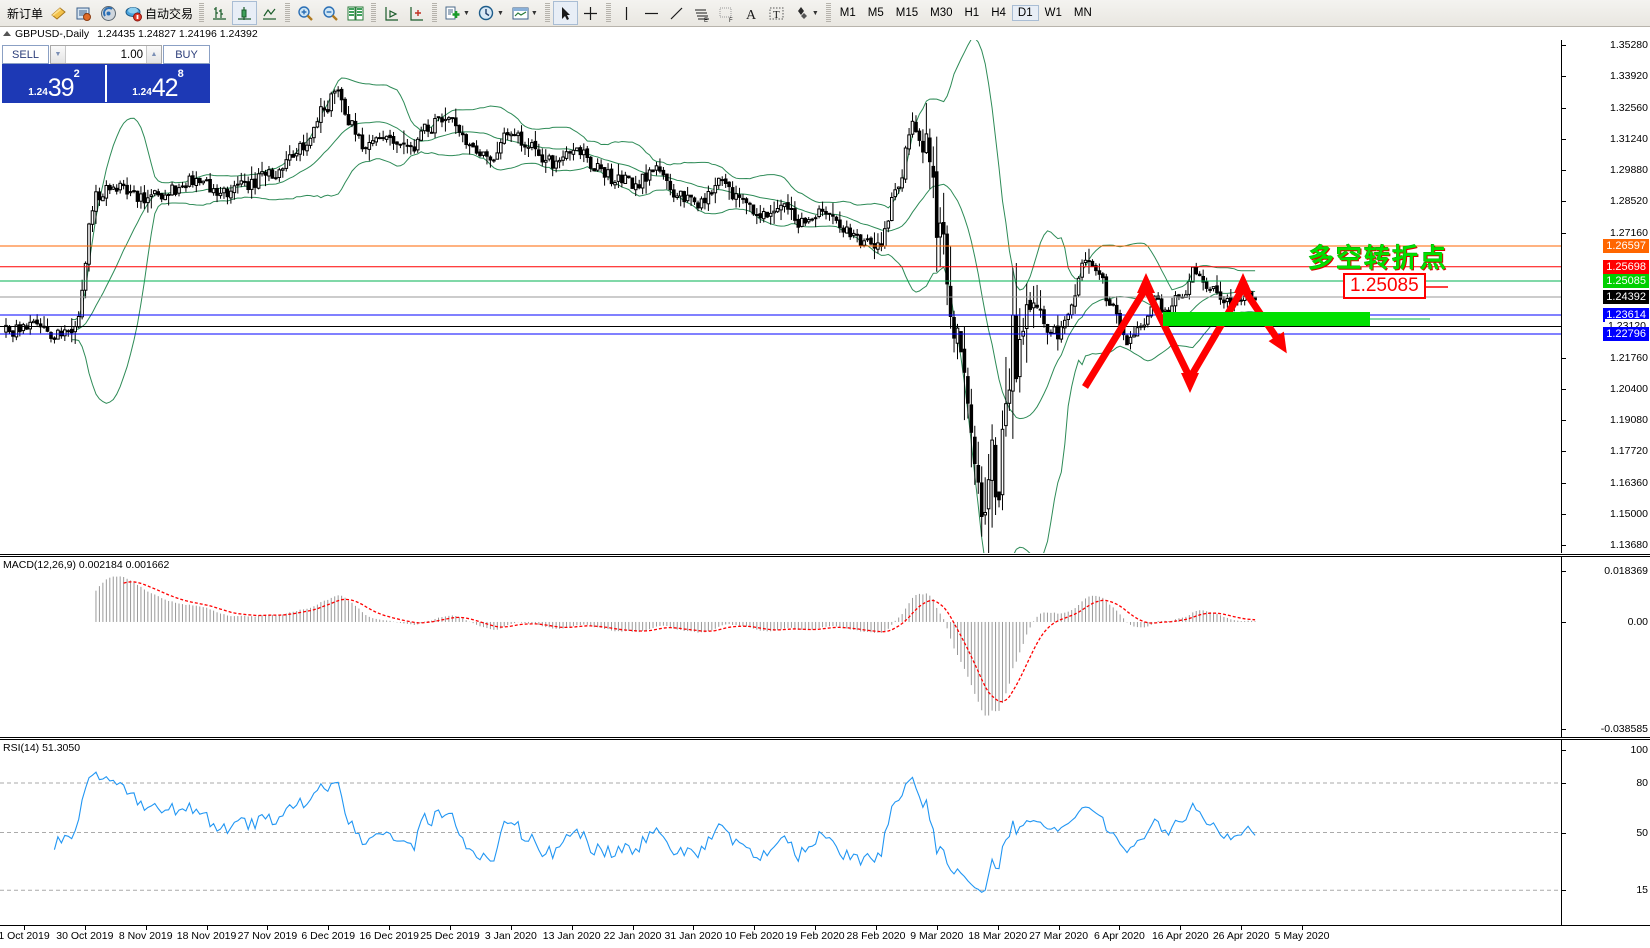 The height and width of the screenshot is (948, 1650). Describe the element at coordinates (1629, 451) in the screenshot. I see `y-axis-tick: 1.17720` at that location.